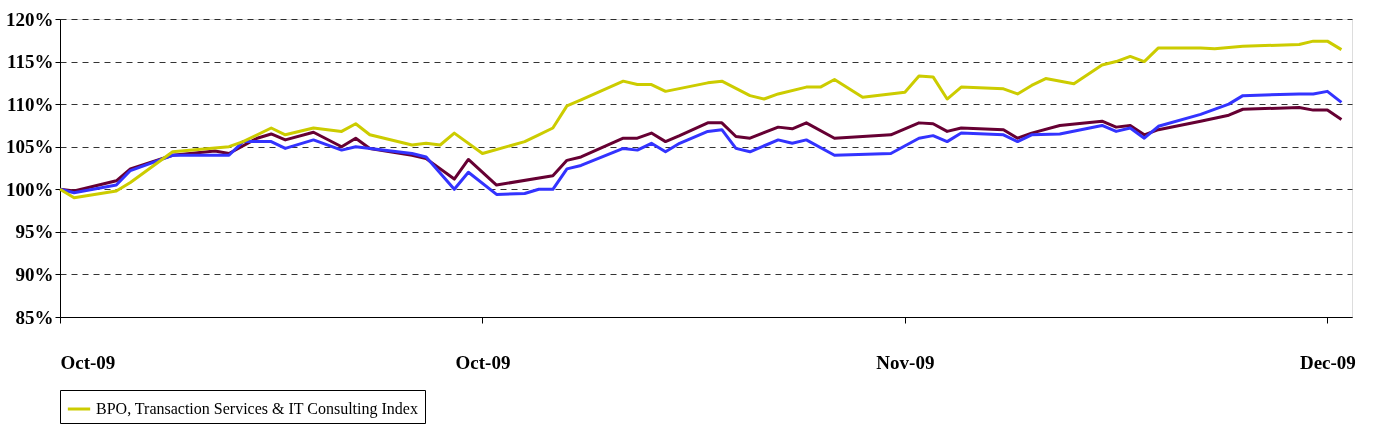 The width and height of the screenshot is (1374, 426). I want to click on y-tick-label: 115%, so click(30, 62).